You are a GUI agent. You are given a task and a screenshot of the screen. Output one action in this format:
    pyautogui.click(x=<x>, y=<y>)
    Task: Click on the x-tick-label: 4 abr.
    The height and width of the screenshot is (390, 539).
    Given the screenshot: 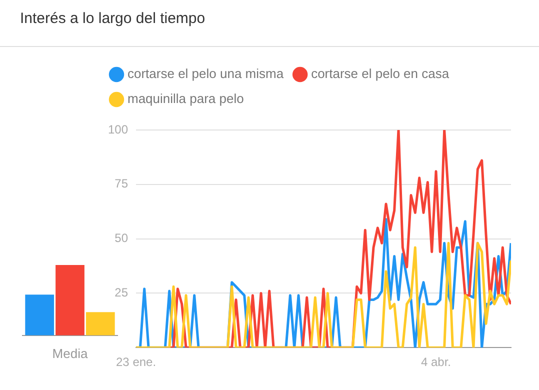 What is the action you would take?
    pyautogui.click(x=436, y=362)
    